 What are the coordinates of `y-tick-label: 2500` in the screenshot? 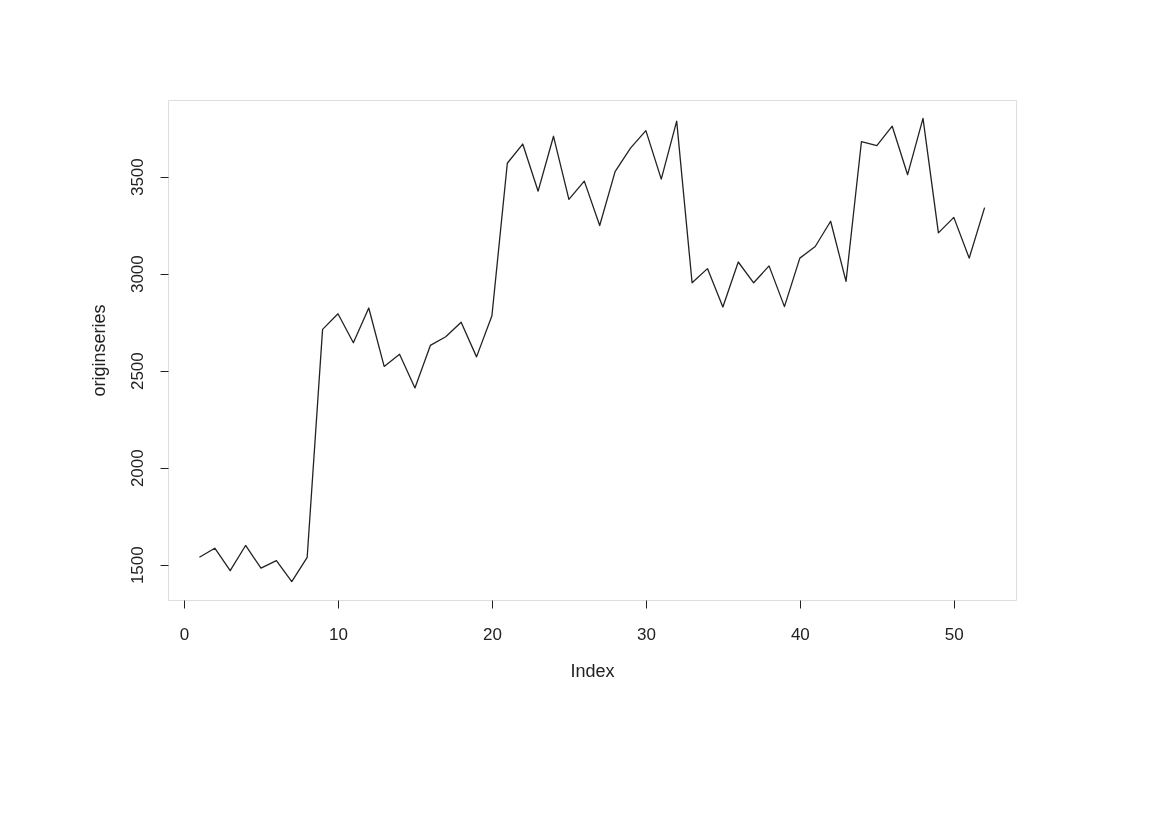 It's located at (137, 371).